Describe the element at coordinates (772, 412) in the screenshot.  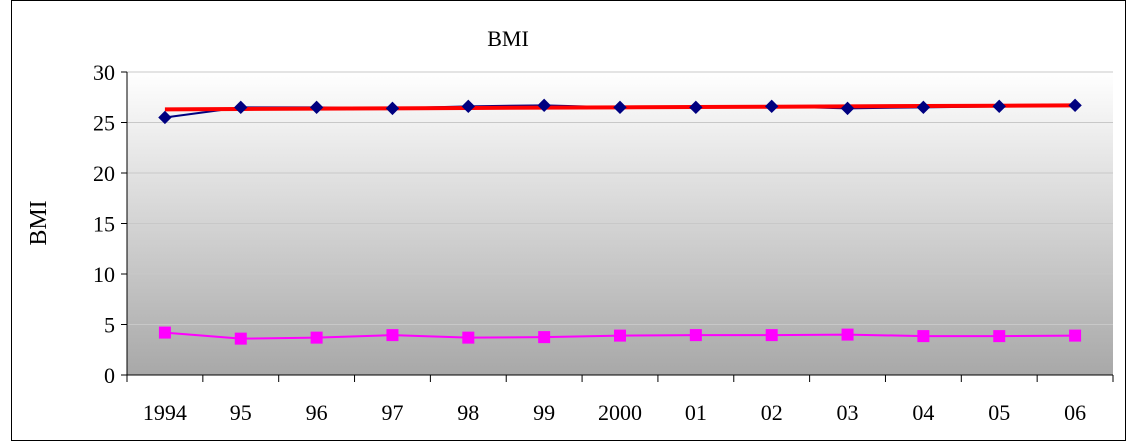
I see `x-tick-label: 02` at that location.